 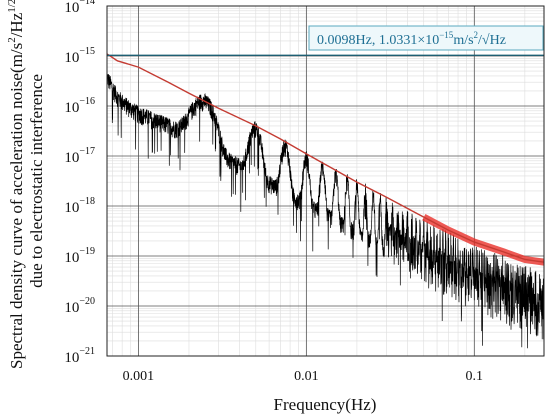 What do you see at coordinates (139, 376) in the screenshot?
I see `x-tick-label: 0.001` at bounding box center [139, 376].